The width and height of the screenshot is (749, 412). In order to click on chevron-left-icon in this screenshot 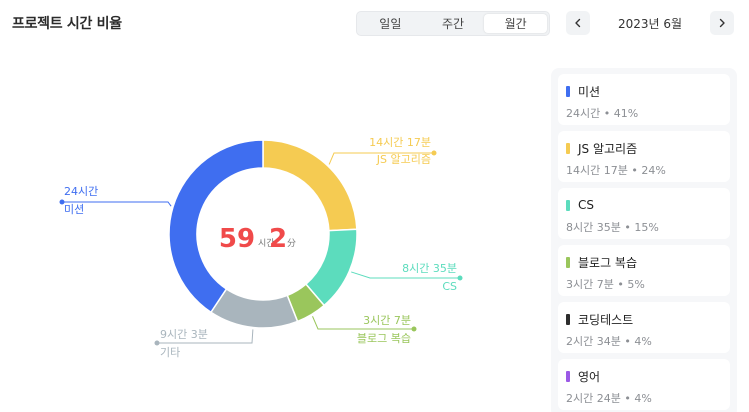, I will do `click(578, 23)`.